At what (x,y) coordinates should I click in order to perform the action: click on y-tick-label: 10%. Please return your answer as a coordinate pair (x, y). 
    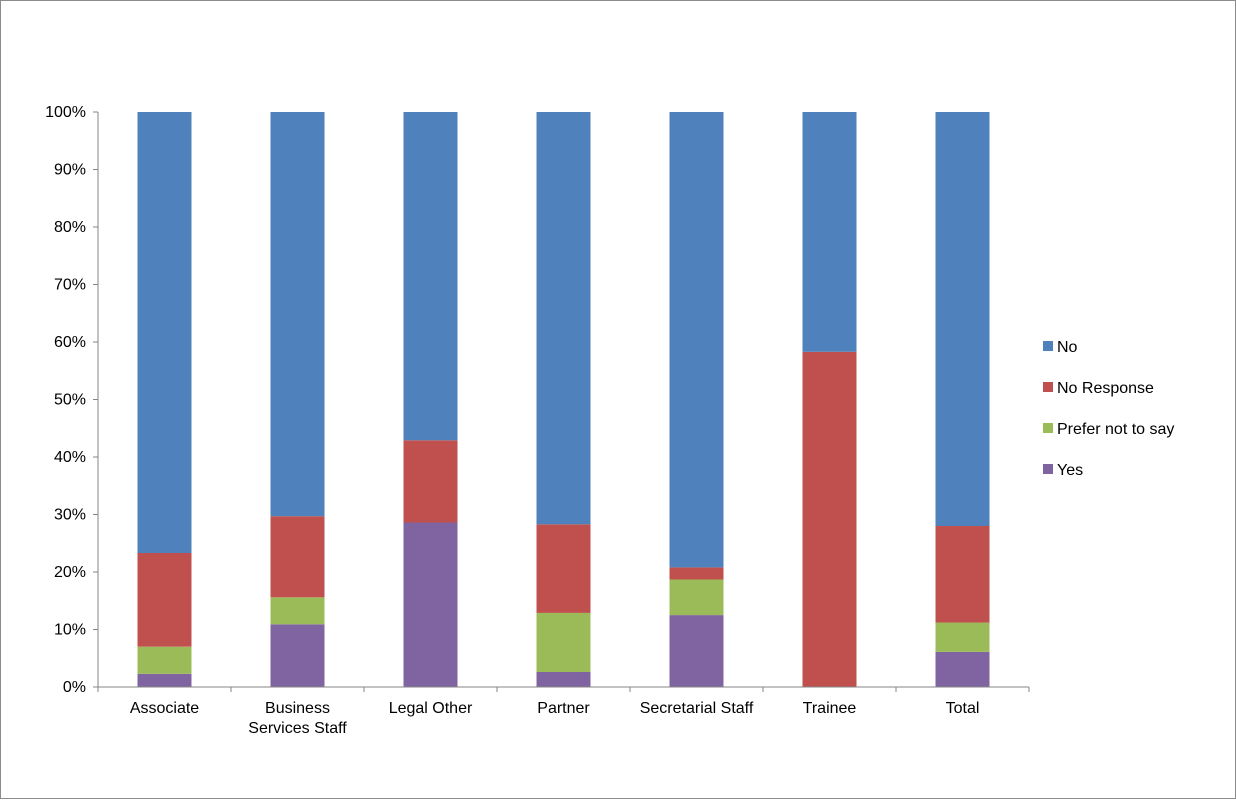
    Looking at the image, I should click on (70, 630).